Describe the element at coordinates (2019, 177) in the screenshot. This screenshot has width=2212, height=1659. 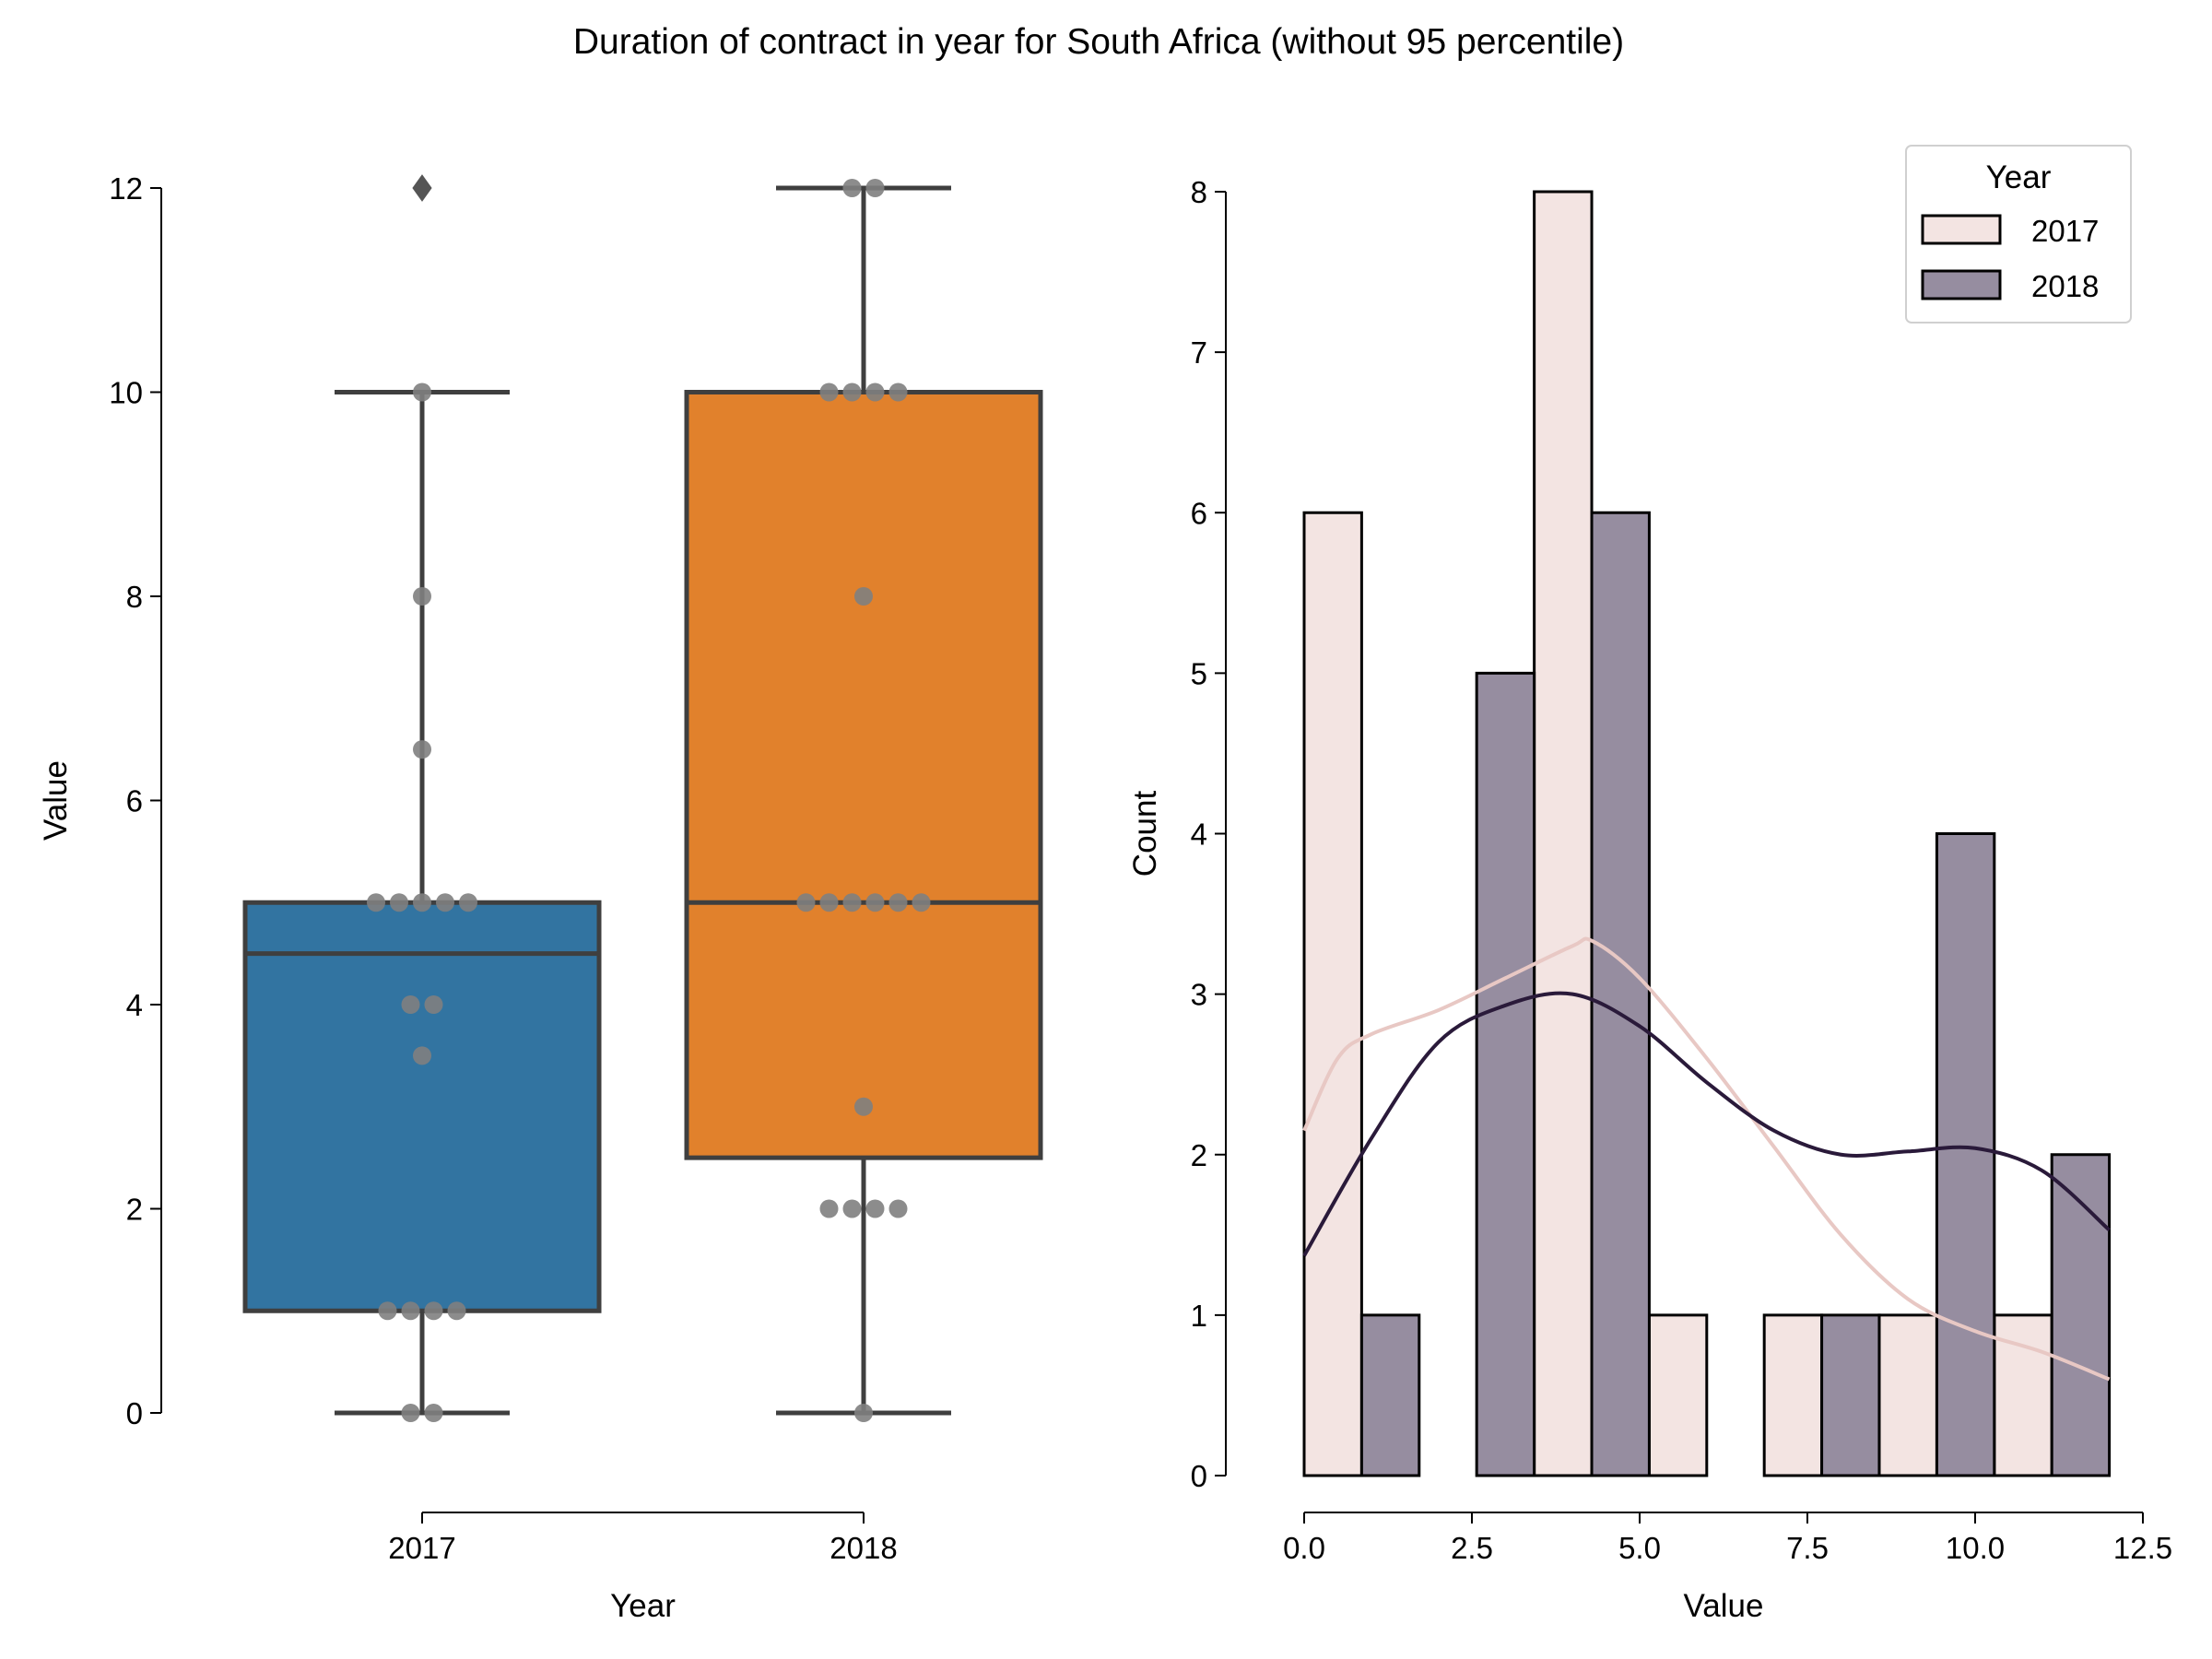
I see `legend-title: Year` at that location.